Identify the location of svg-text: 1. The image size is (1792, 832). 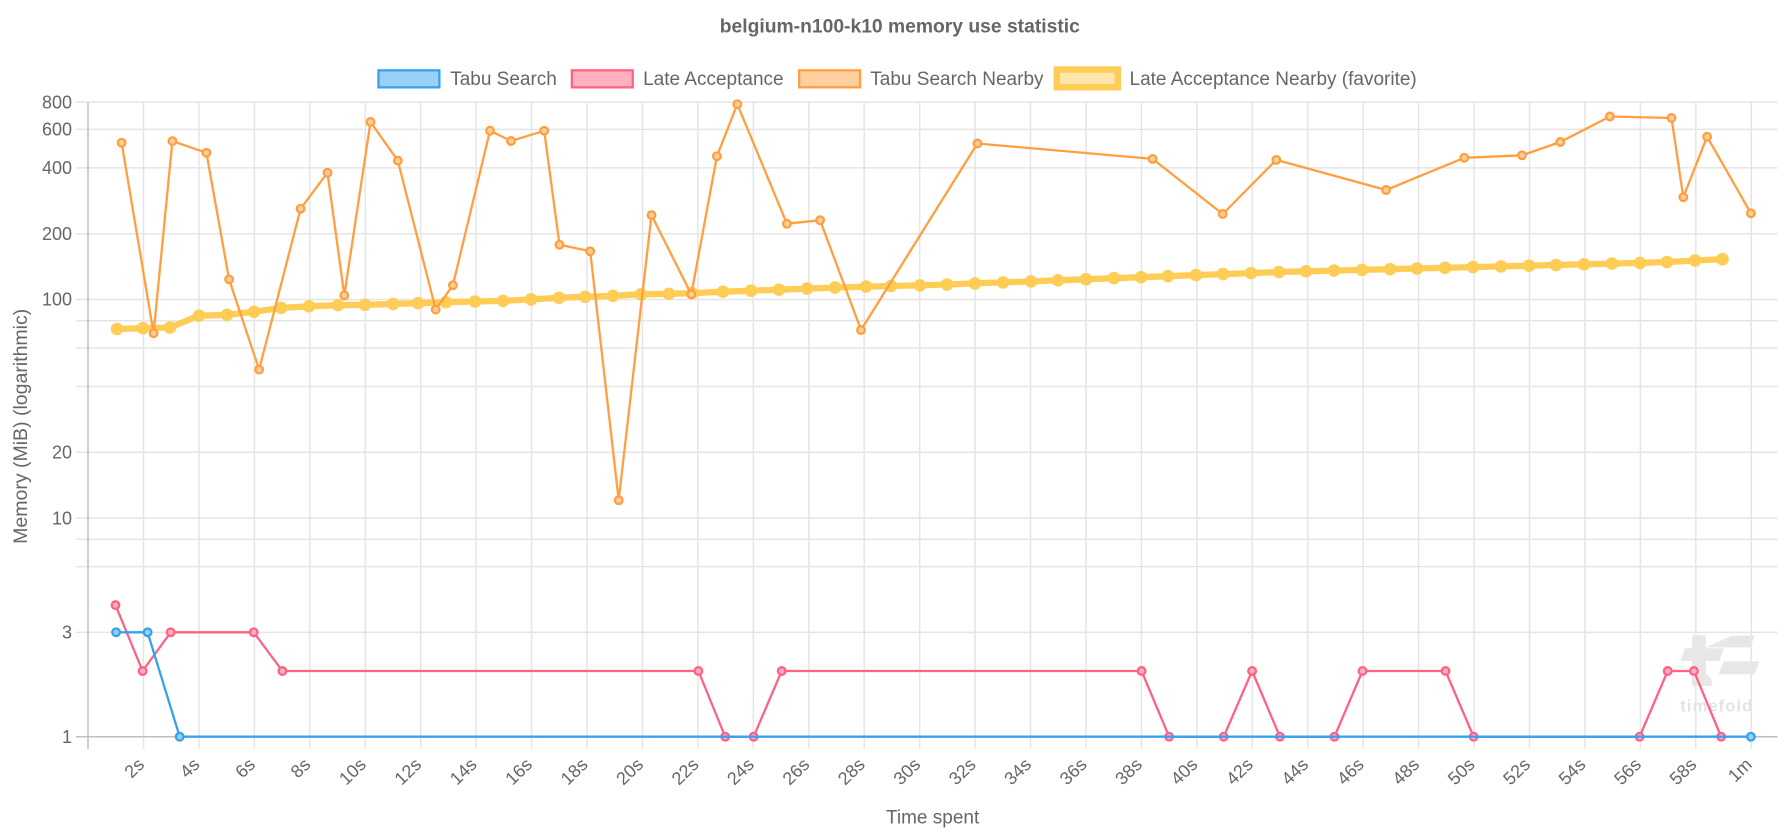
(67, 737).